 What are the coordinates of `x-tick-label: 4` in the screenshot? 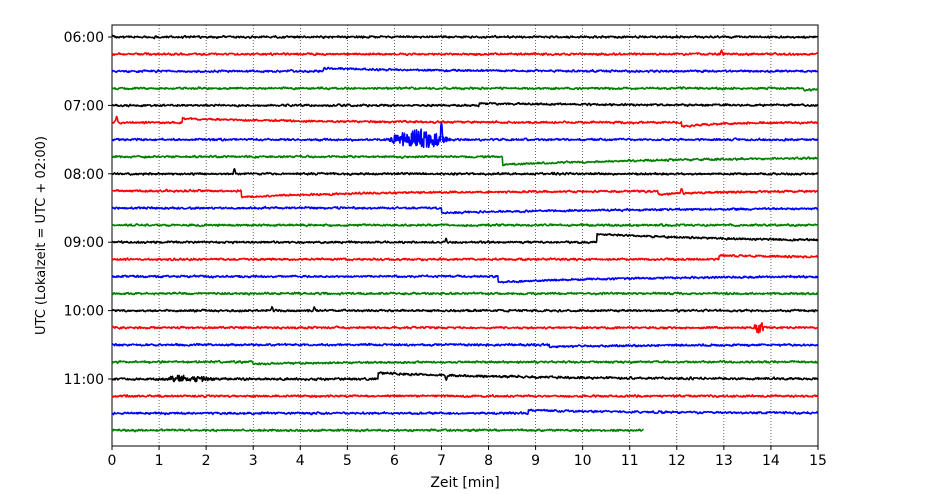 It's located at (300, 461).